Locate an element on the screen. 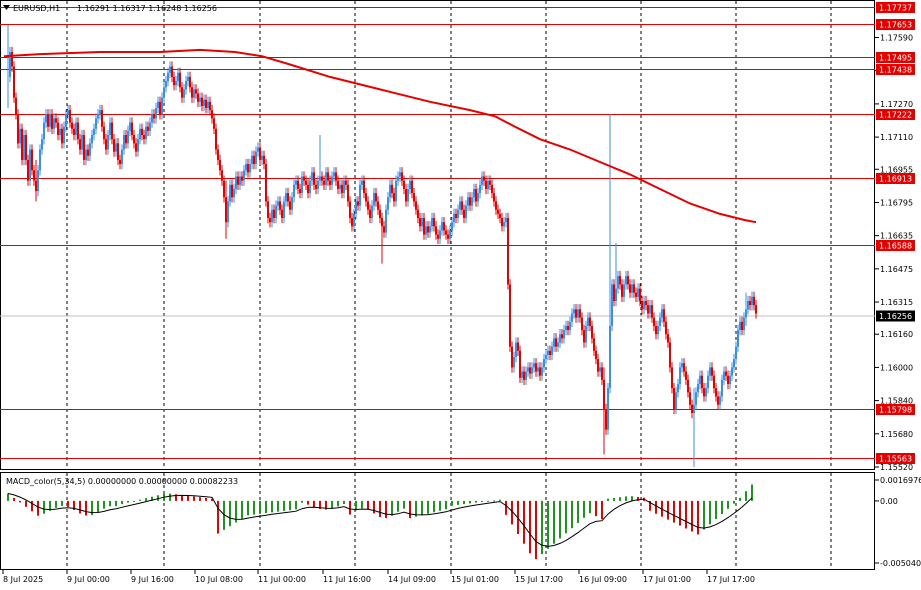 The image size is (921, 590). price-tick-label: 1.15520 is located at coordinates (896, 467).